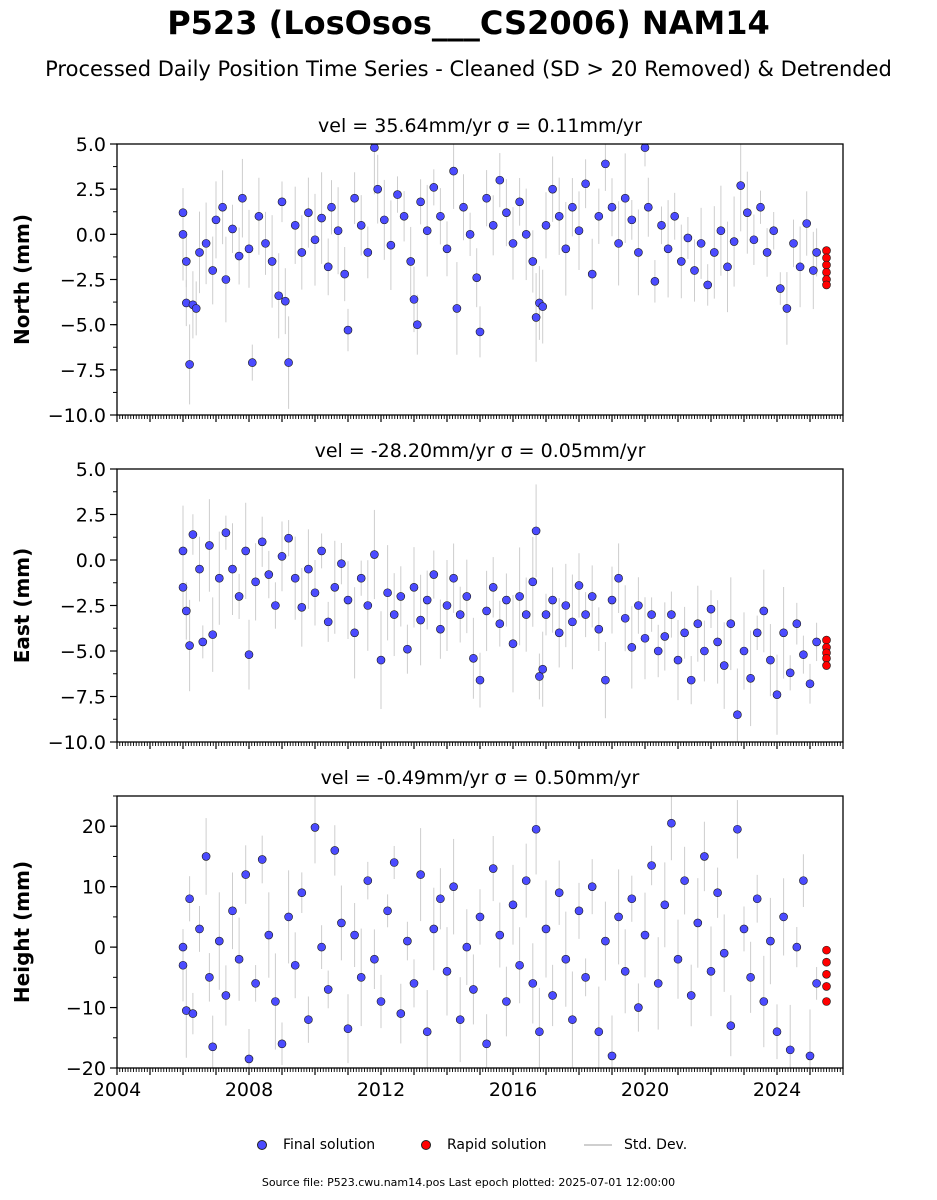 Image resolution: width=937 pixels, height=1200 pixels. Describe the element at coordinates (22, 279) in the screenshot. I see `y-axis-label: North (mm)` at that location.